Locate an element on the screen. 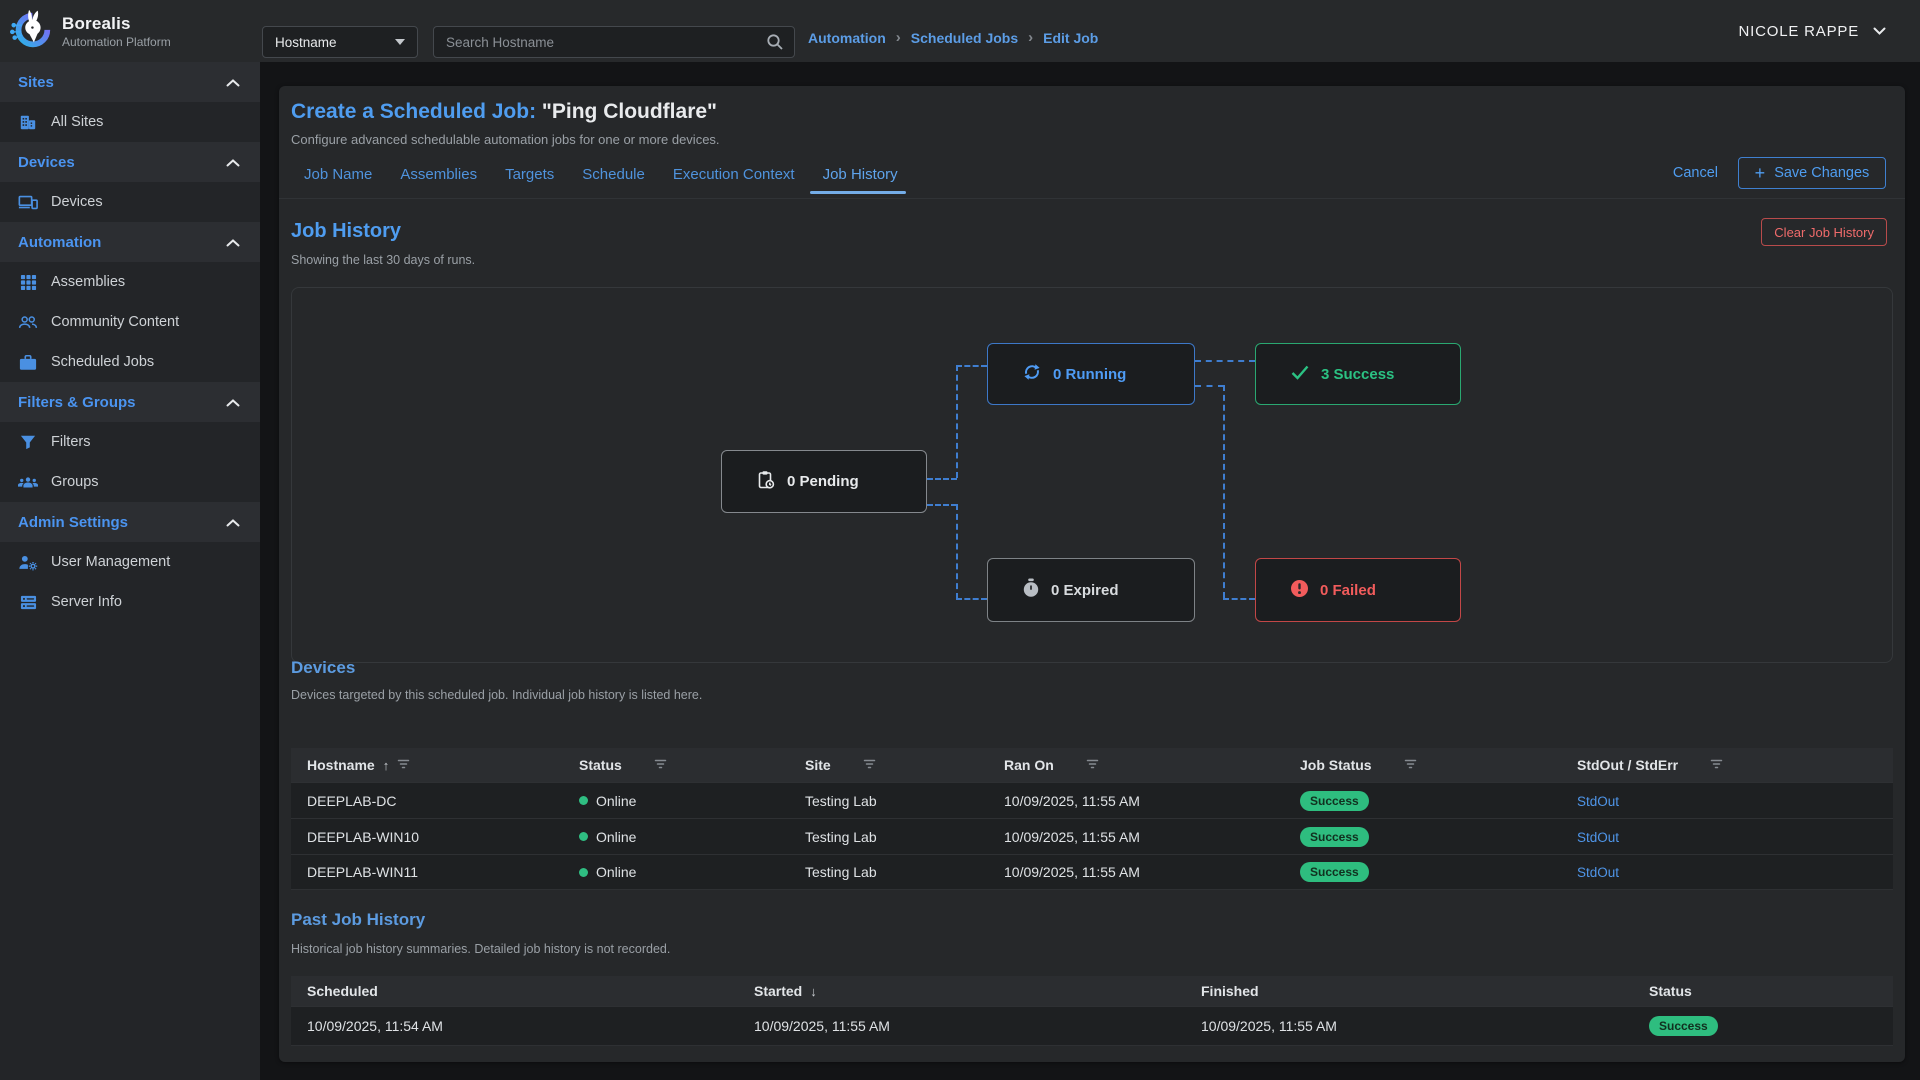 This screenshot has height=1080, width=1920. column-header-stdout: StdOut / StdErr is located at coordinates (1735, 765).